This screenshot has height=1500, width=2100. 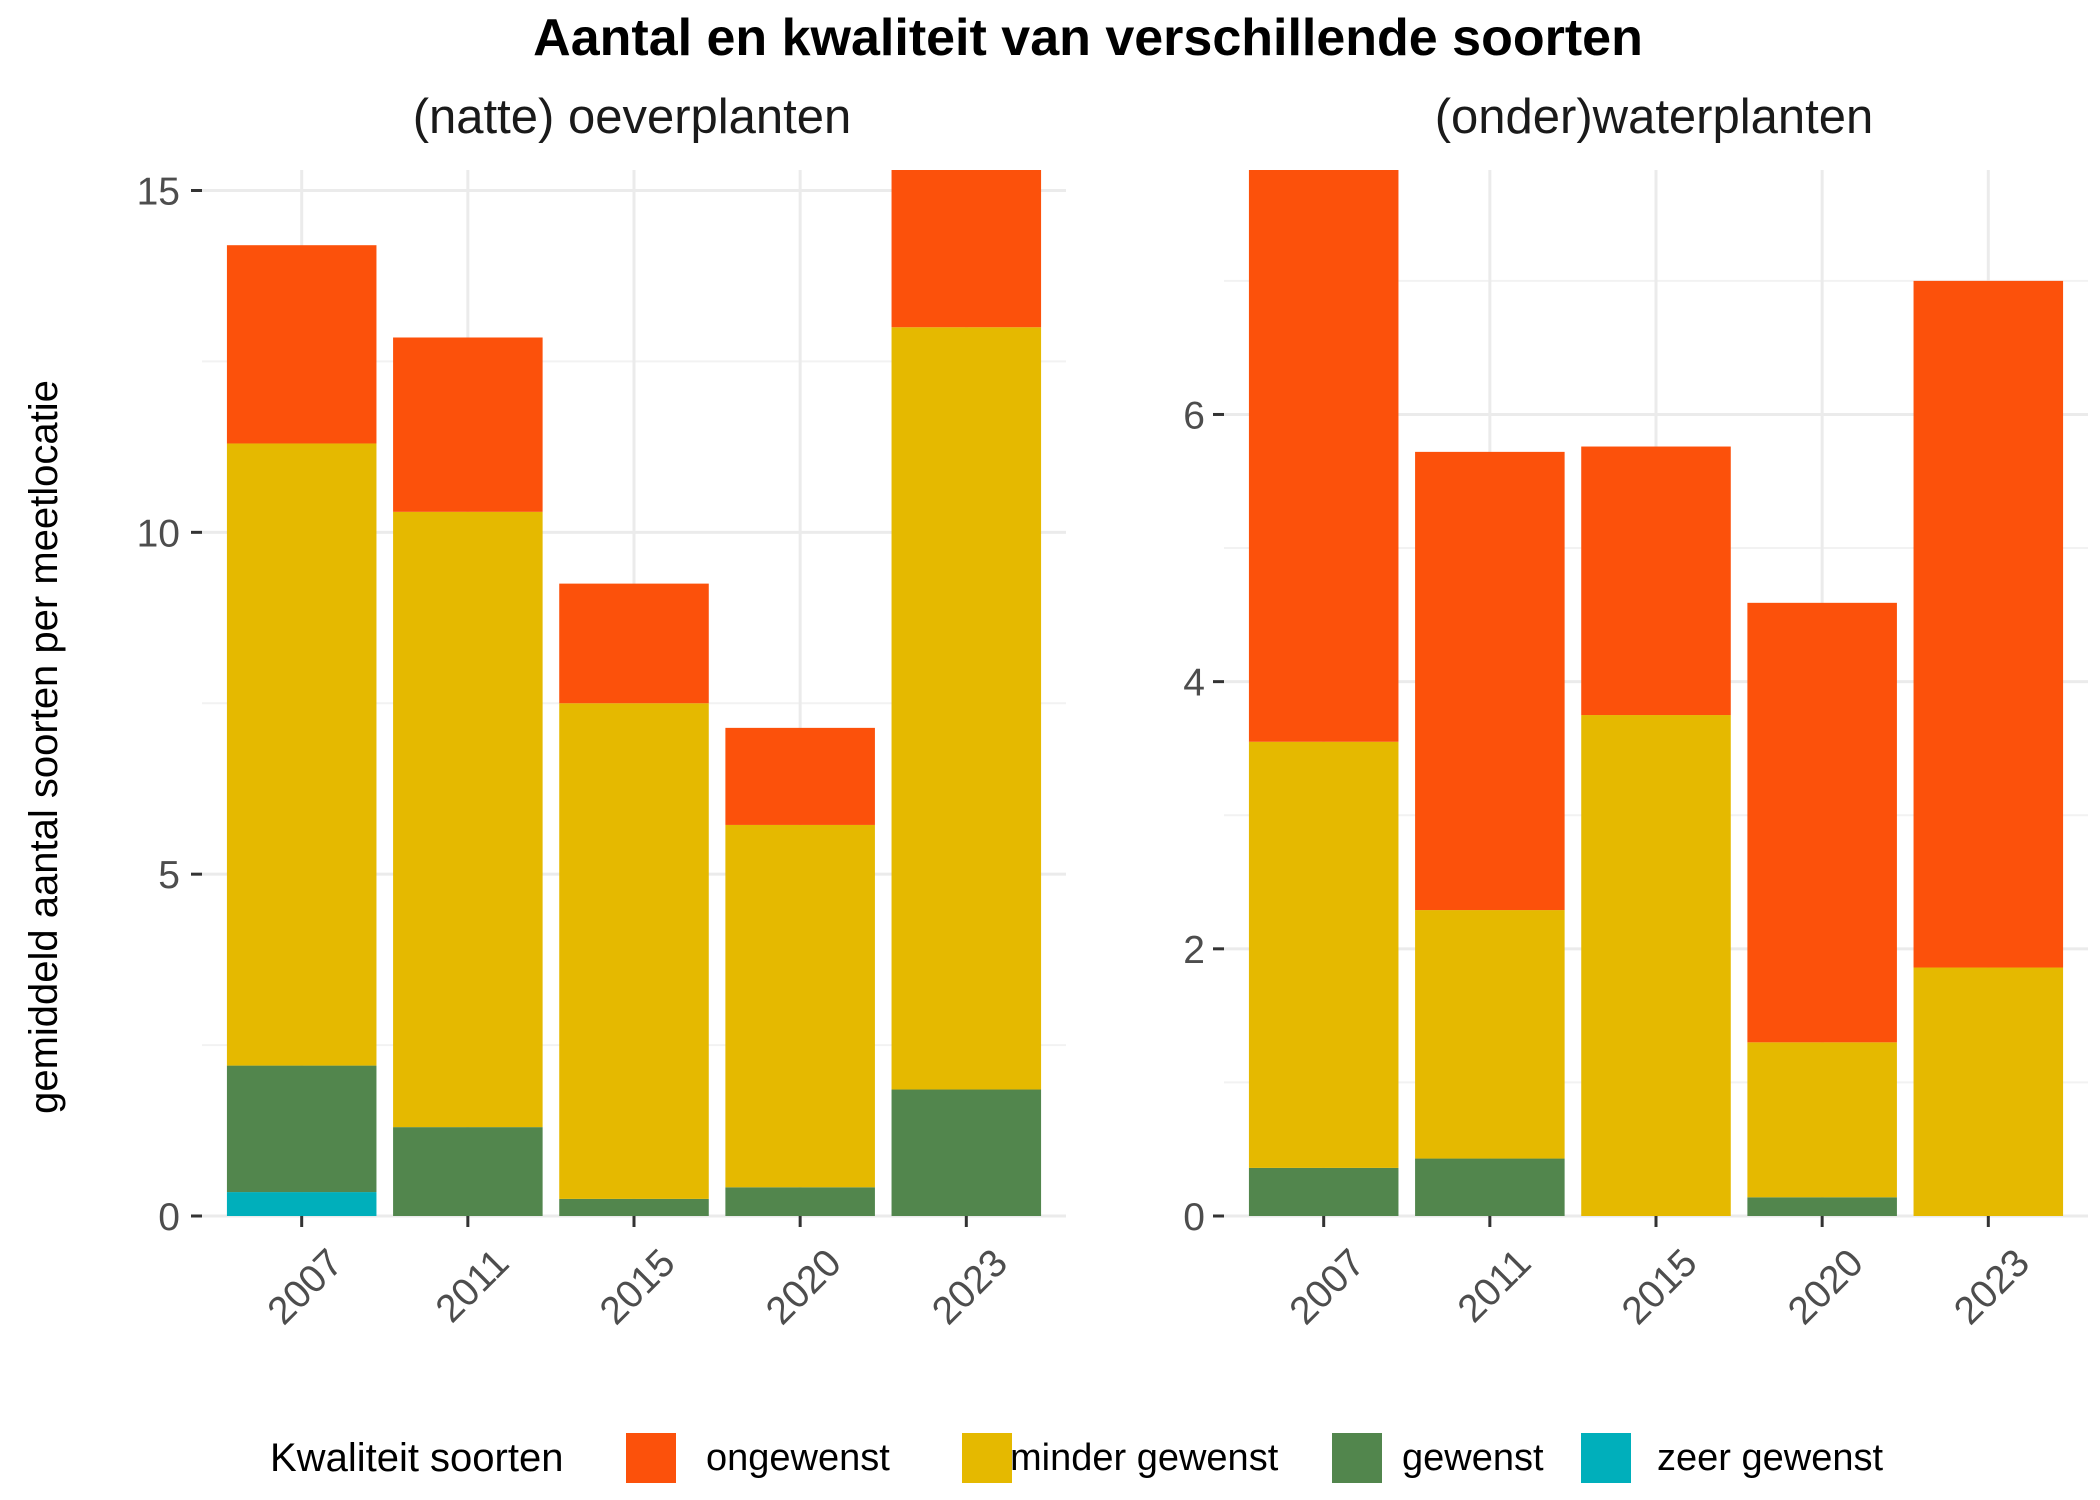 I want to click on y-tick-label: 2, so click(x=1194, y=950).